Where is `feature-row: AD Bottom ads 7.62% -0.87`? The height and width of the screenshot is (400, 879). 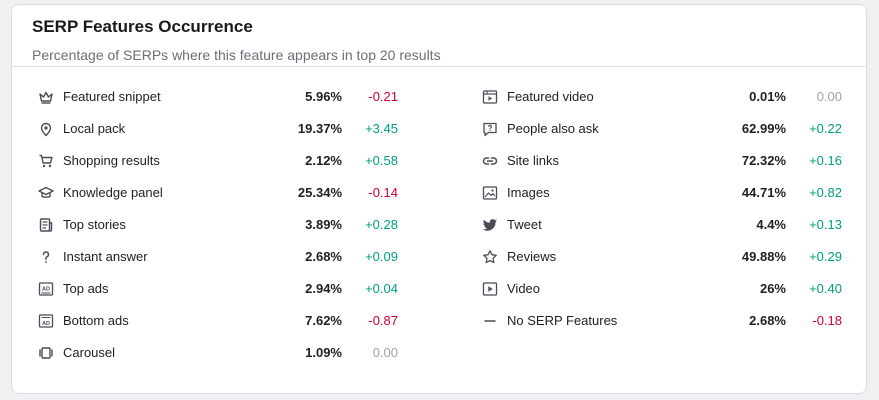 feature-row: AD Bottom ads 7.62% -0.87 is located at coordinates (218, 321).